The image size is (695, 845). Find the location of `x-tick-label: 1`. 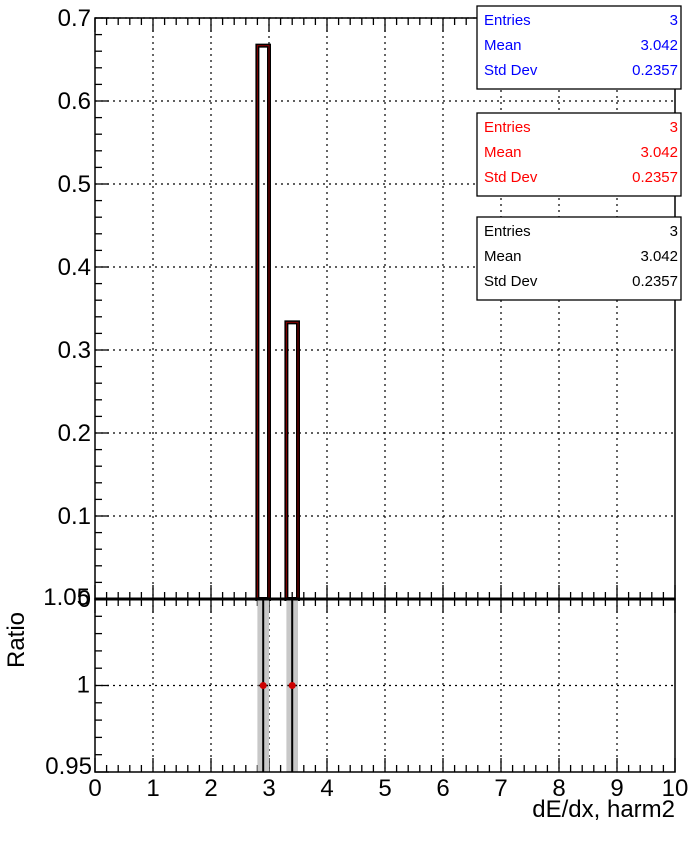

x-tick-label: 1 is located at coordinates (152, 788).